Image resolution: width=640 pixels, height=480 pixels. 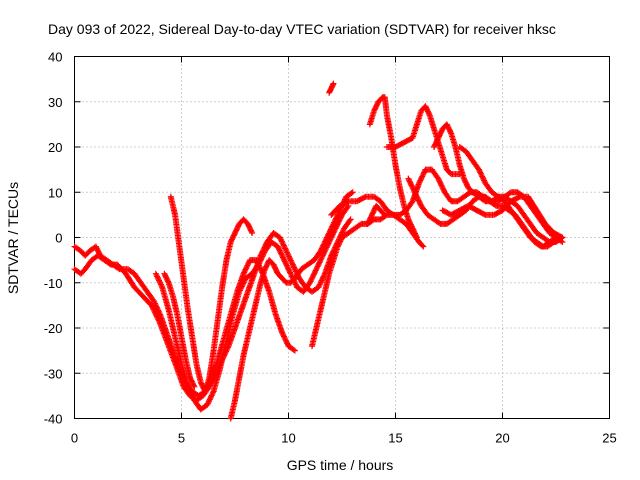 What do you see at coordinates (609, 438) in the screenshot?
I see `x-tick-label: 25` at bounding box center [609, 438].